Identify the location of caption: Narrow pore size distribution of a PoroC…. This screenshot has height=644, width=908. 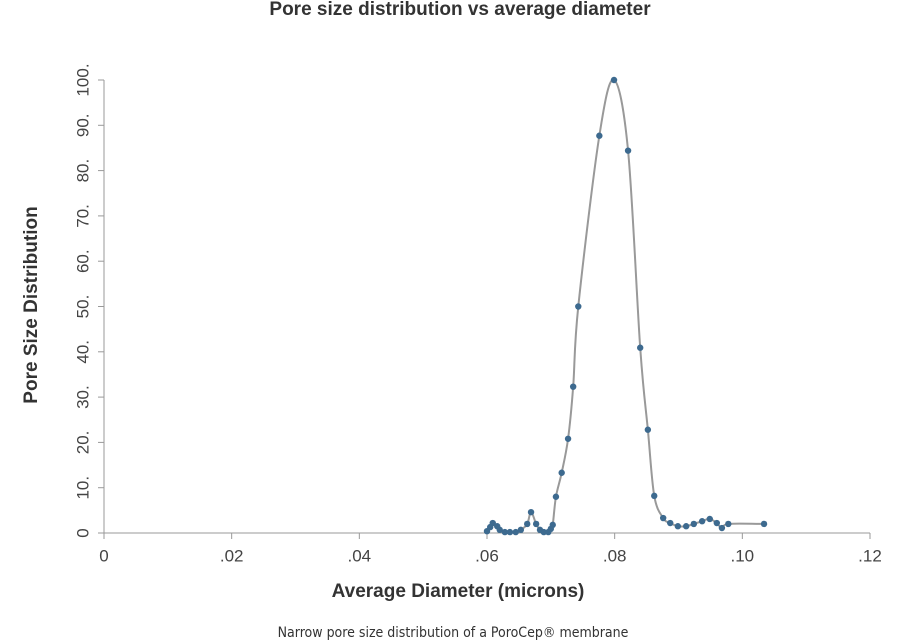
(453, 633).